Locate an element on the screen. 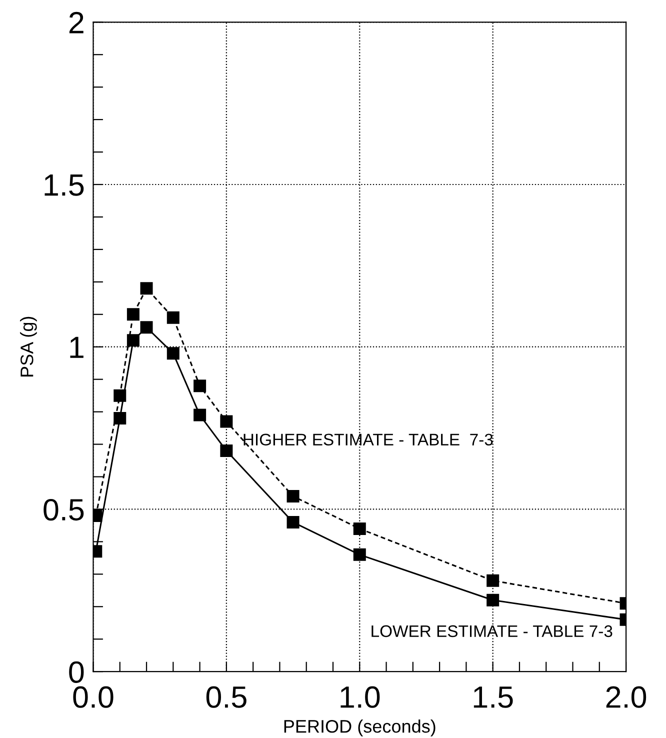 This screenshot has height=738, width=666. y-tick-label: 0 is located at coordinates (76, 672).